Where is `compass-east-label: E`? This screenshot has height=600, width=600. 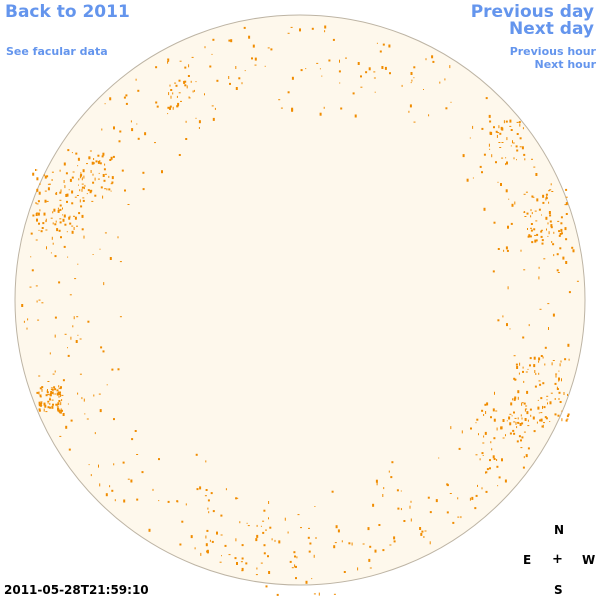 compass-east-label: E is located at coordinates (527, 560).